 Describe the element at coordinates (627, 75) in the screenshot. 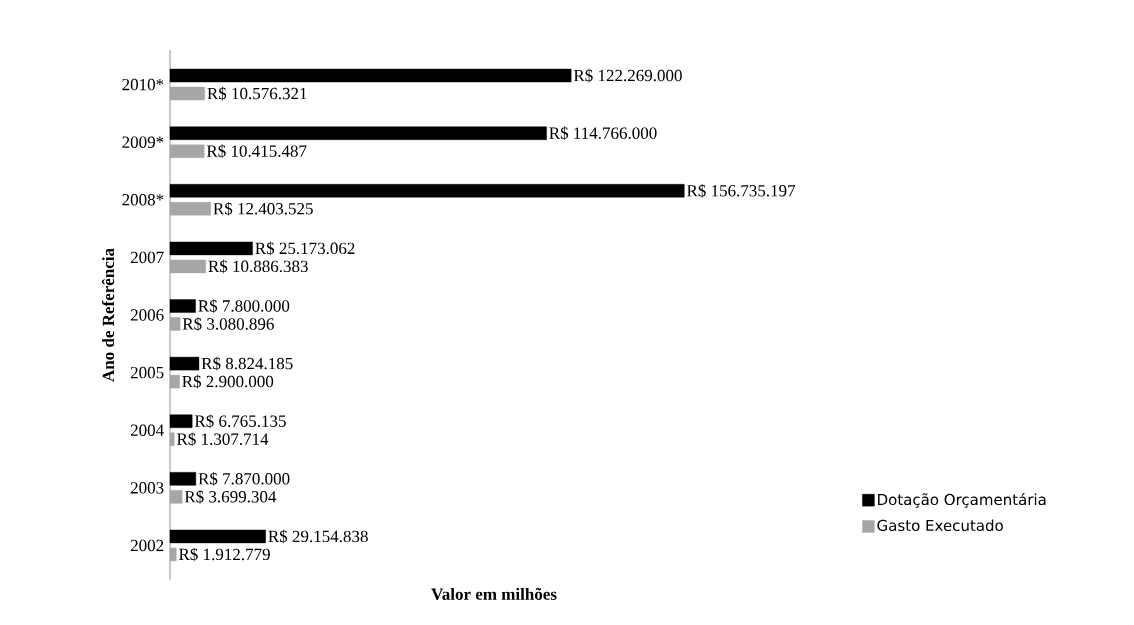

I see `data-label: R$ 122.269.000` at that location.